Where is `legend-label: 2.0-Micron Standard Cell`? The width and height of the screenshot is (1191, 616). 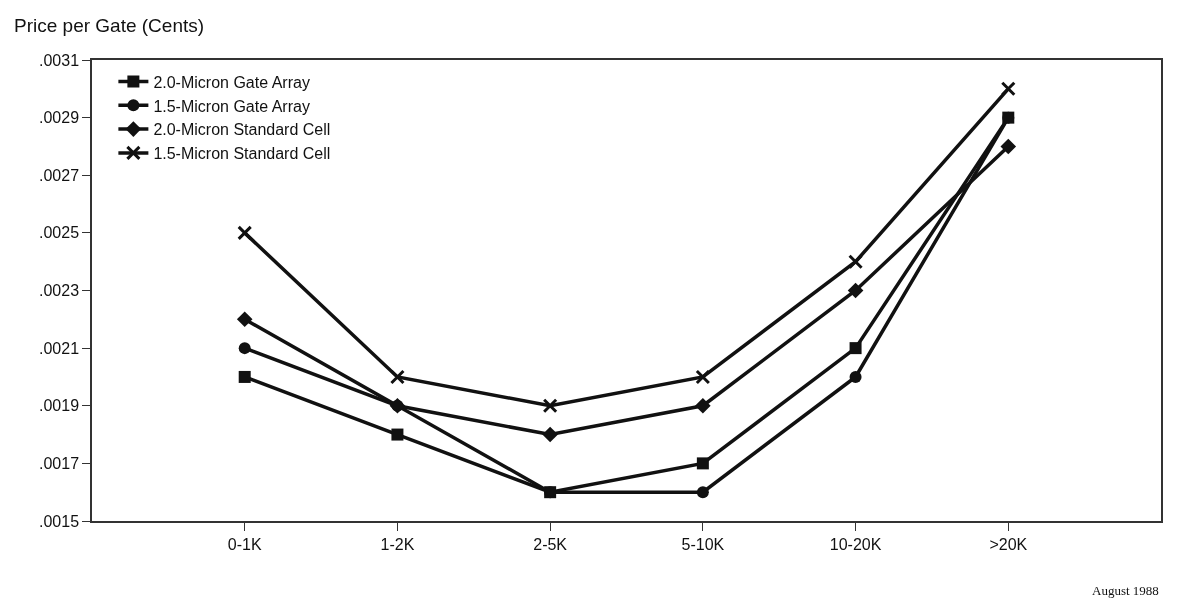
legend-label: 2.0-Micron Standard Cell is located at coordinates (242, 130).